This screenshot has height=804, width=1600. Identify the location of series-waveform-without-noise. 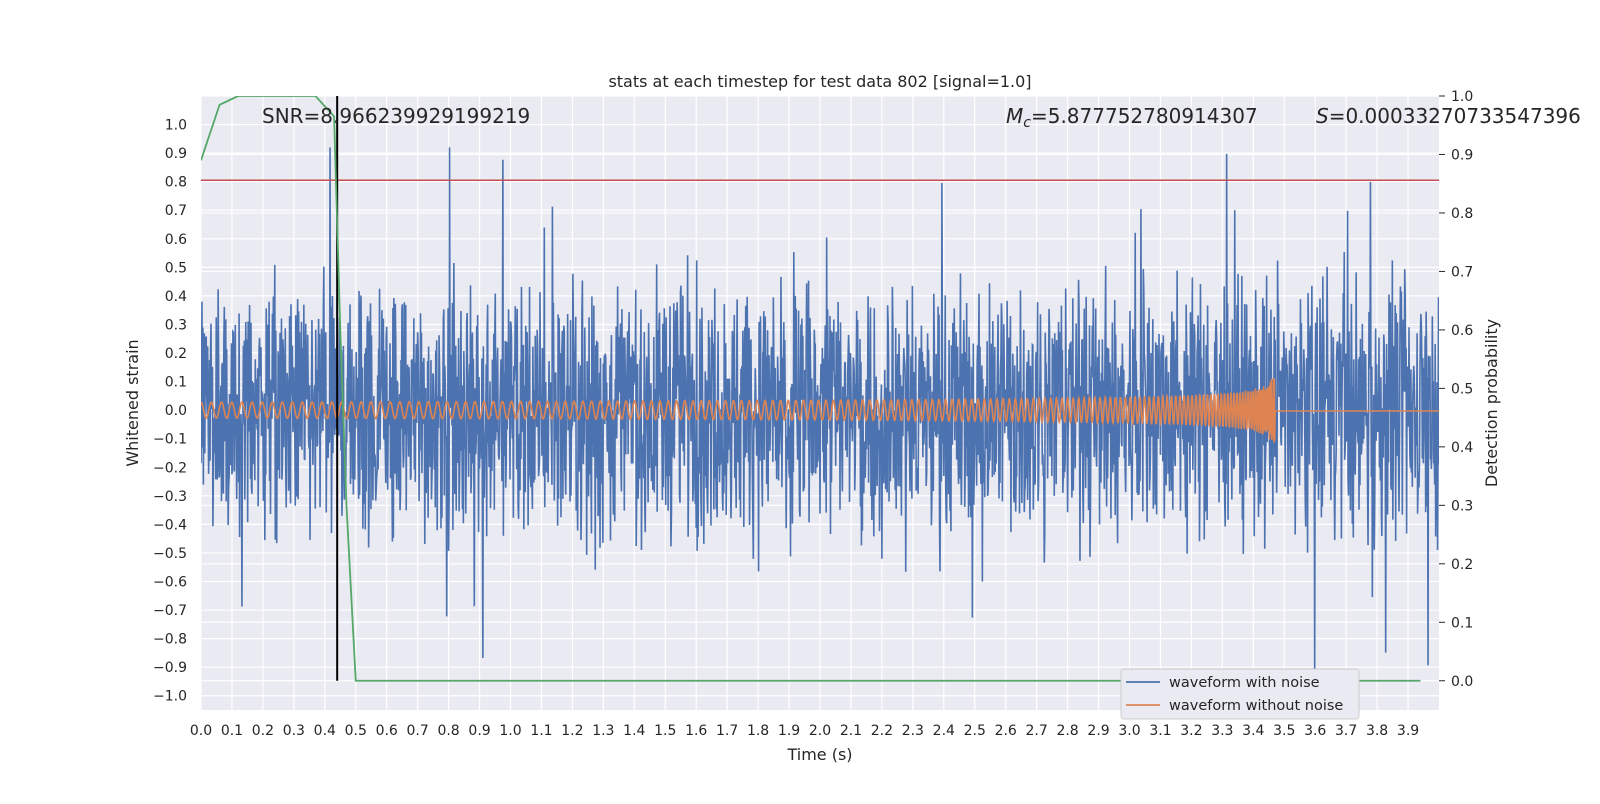
(820, 410).